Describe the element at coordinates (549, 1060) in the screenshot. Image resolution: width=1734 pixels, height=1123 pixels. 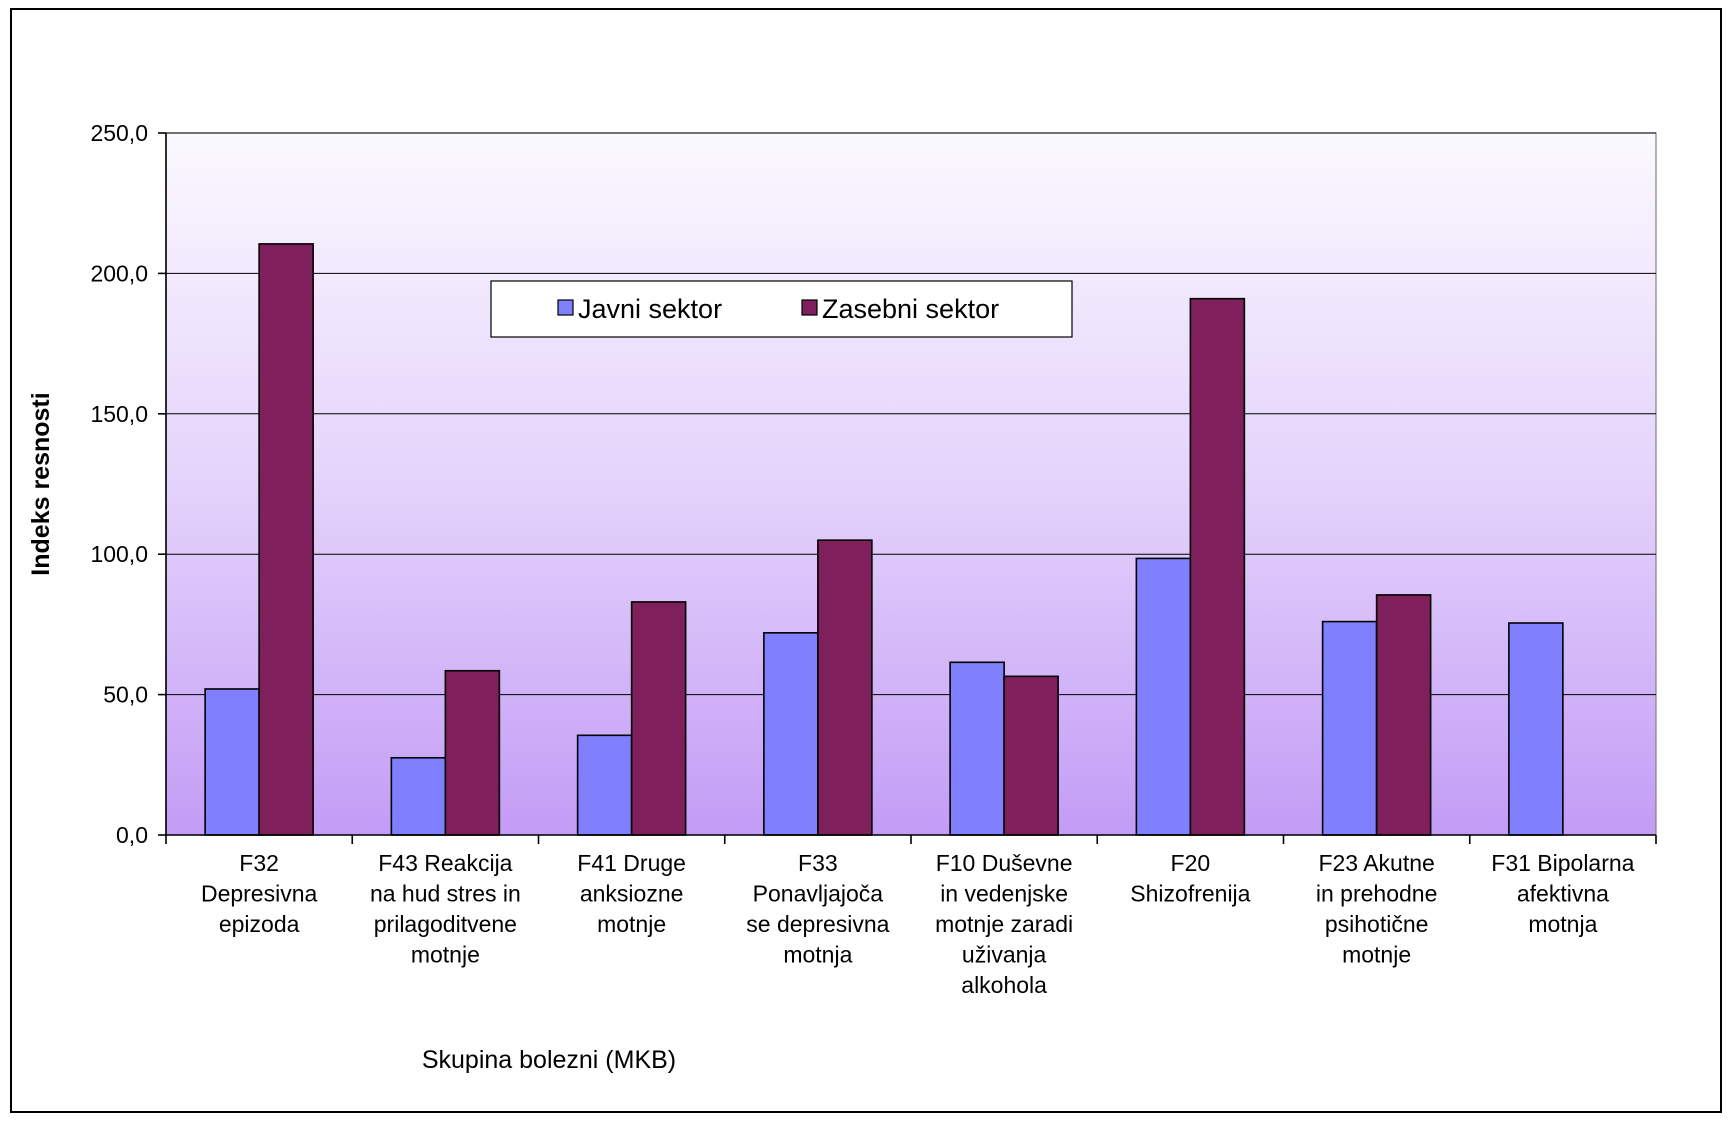
I see `x-axis-title: Skupina bolezni (MKB)` at that location.